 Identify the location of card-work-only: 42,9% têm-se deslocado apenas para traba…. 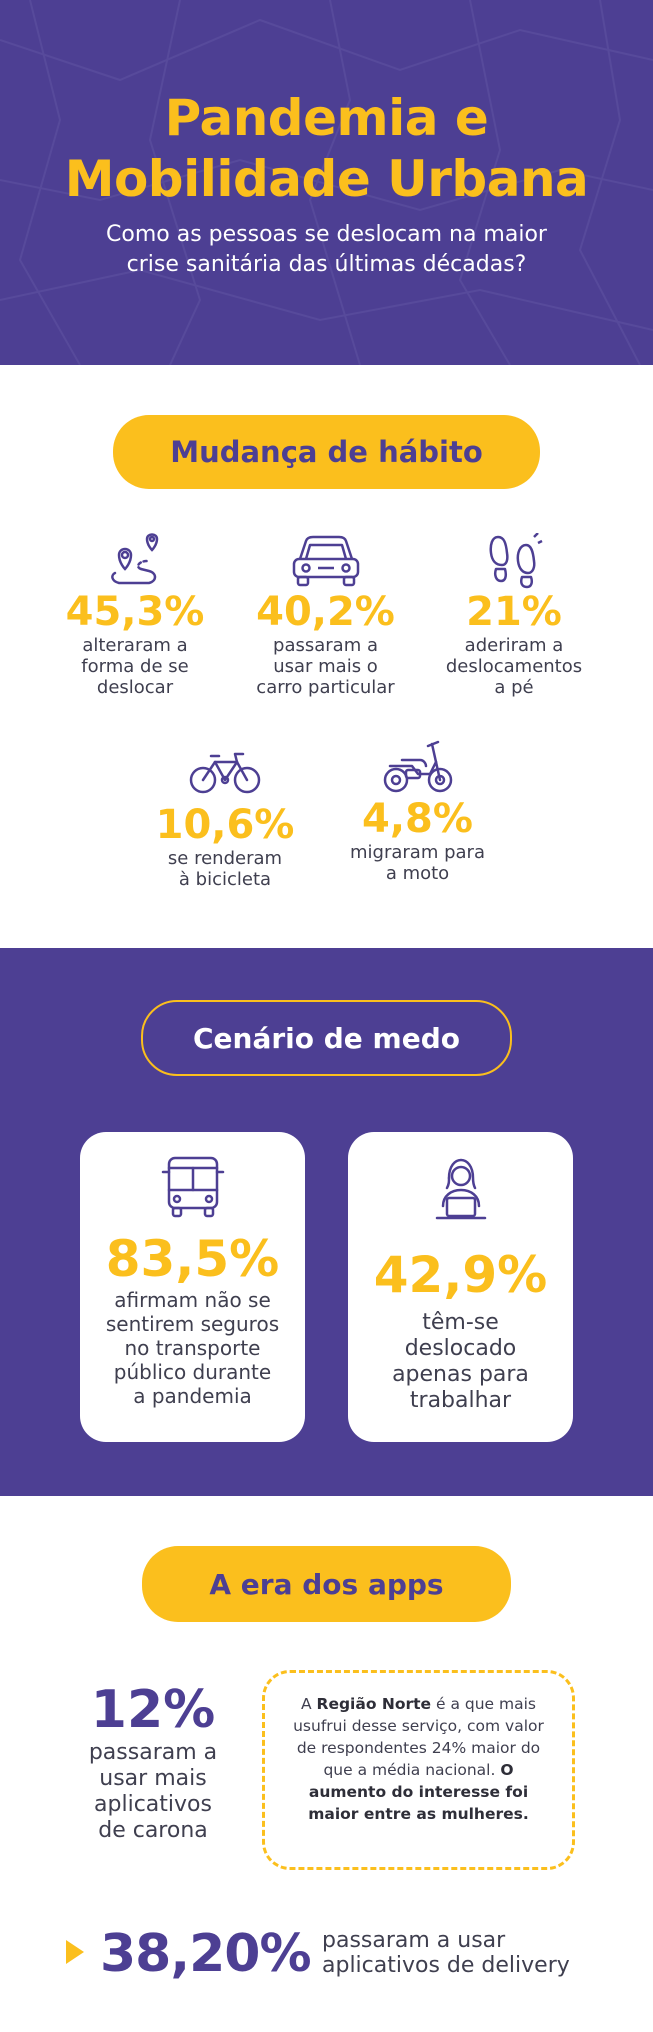
(460, 1287).